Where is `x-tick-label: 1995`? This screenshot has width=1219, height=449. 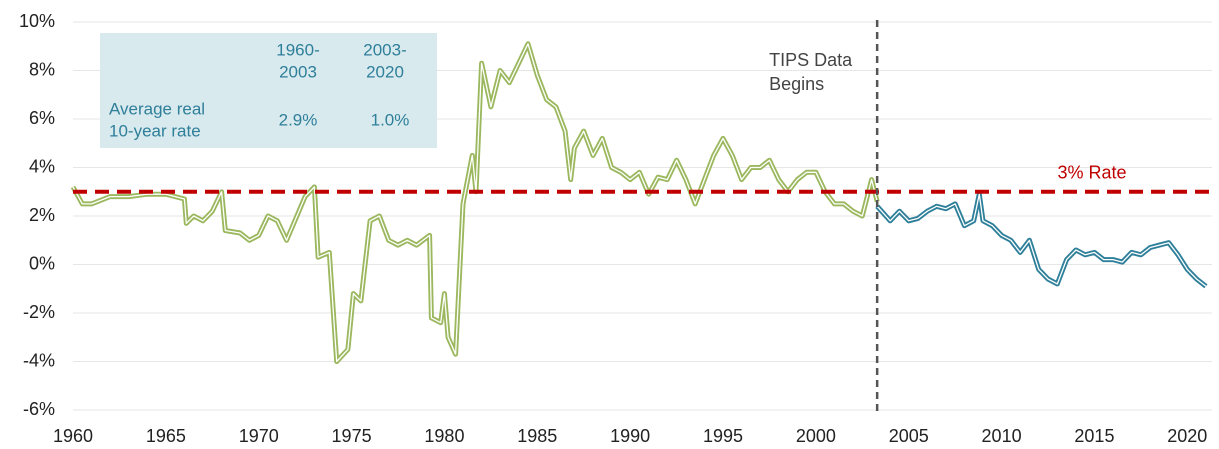
x-tick-label: 1995 is located at coordinates (723, 436).